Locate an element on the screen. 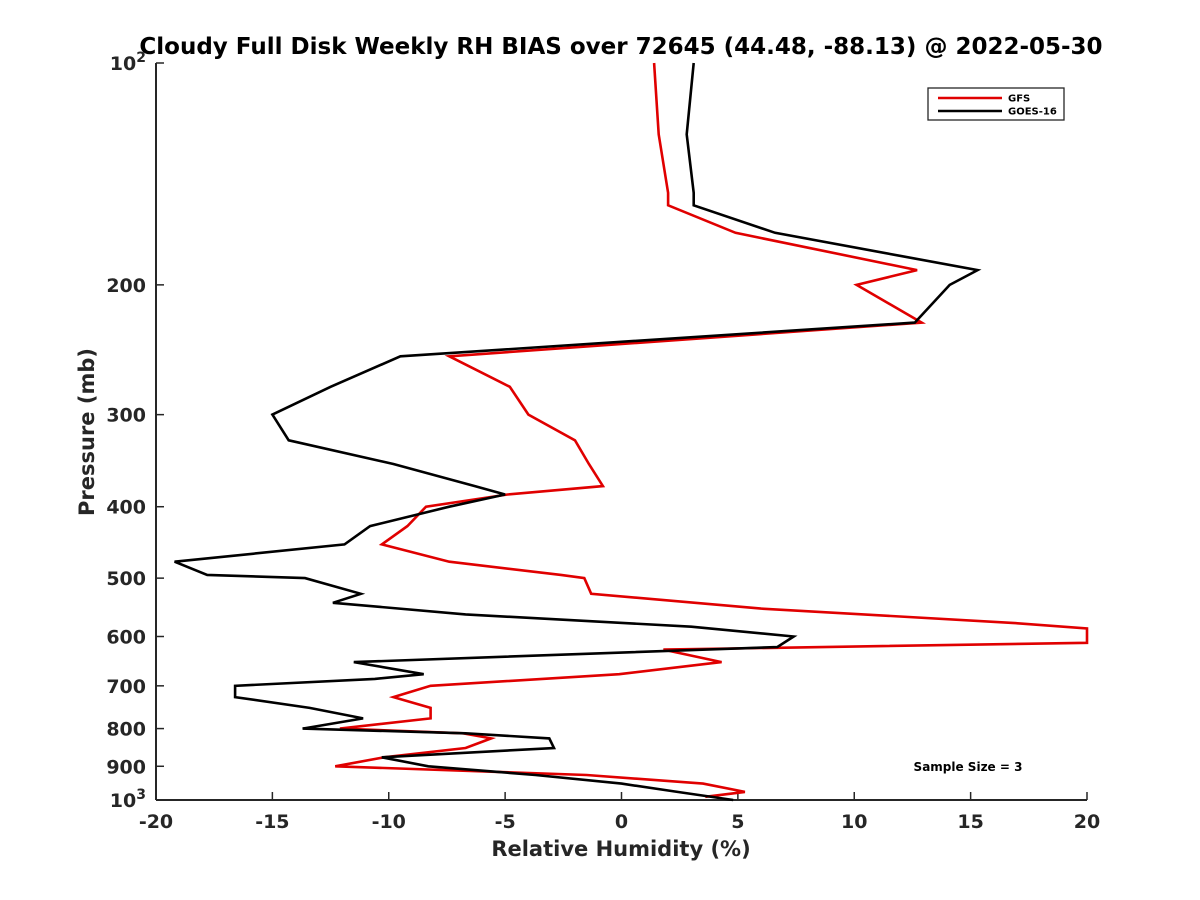 The height and width of the screenshot is (900, 1200). x-axis-label: Relative Humidity (%) is located at coordinates (620, 849).